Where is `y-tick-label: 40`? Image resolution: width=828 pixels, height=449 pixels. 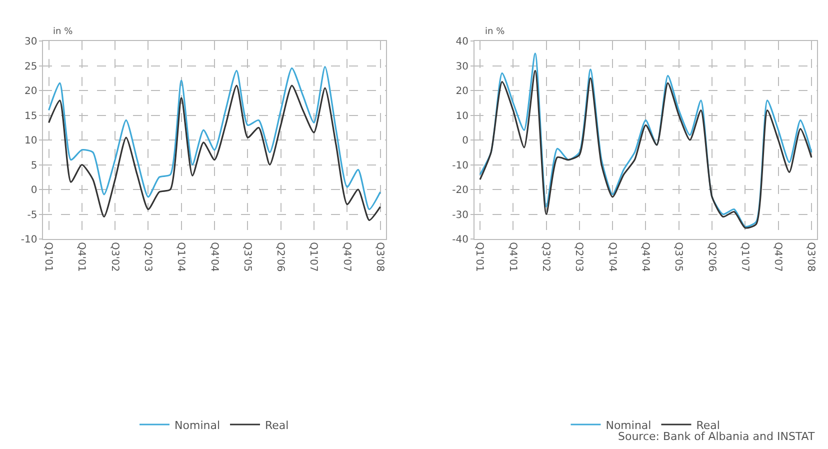 y-tick-label: 40 is located at coordinates (462, 42).